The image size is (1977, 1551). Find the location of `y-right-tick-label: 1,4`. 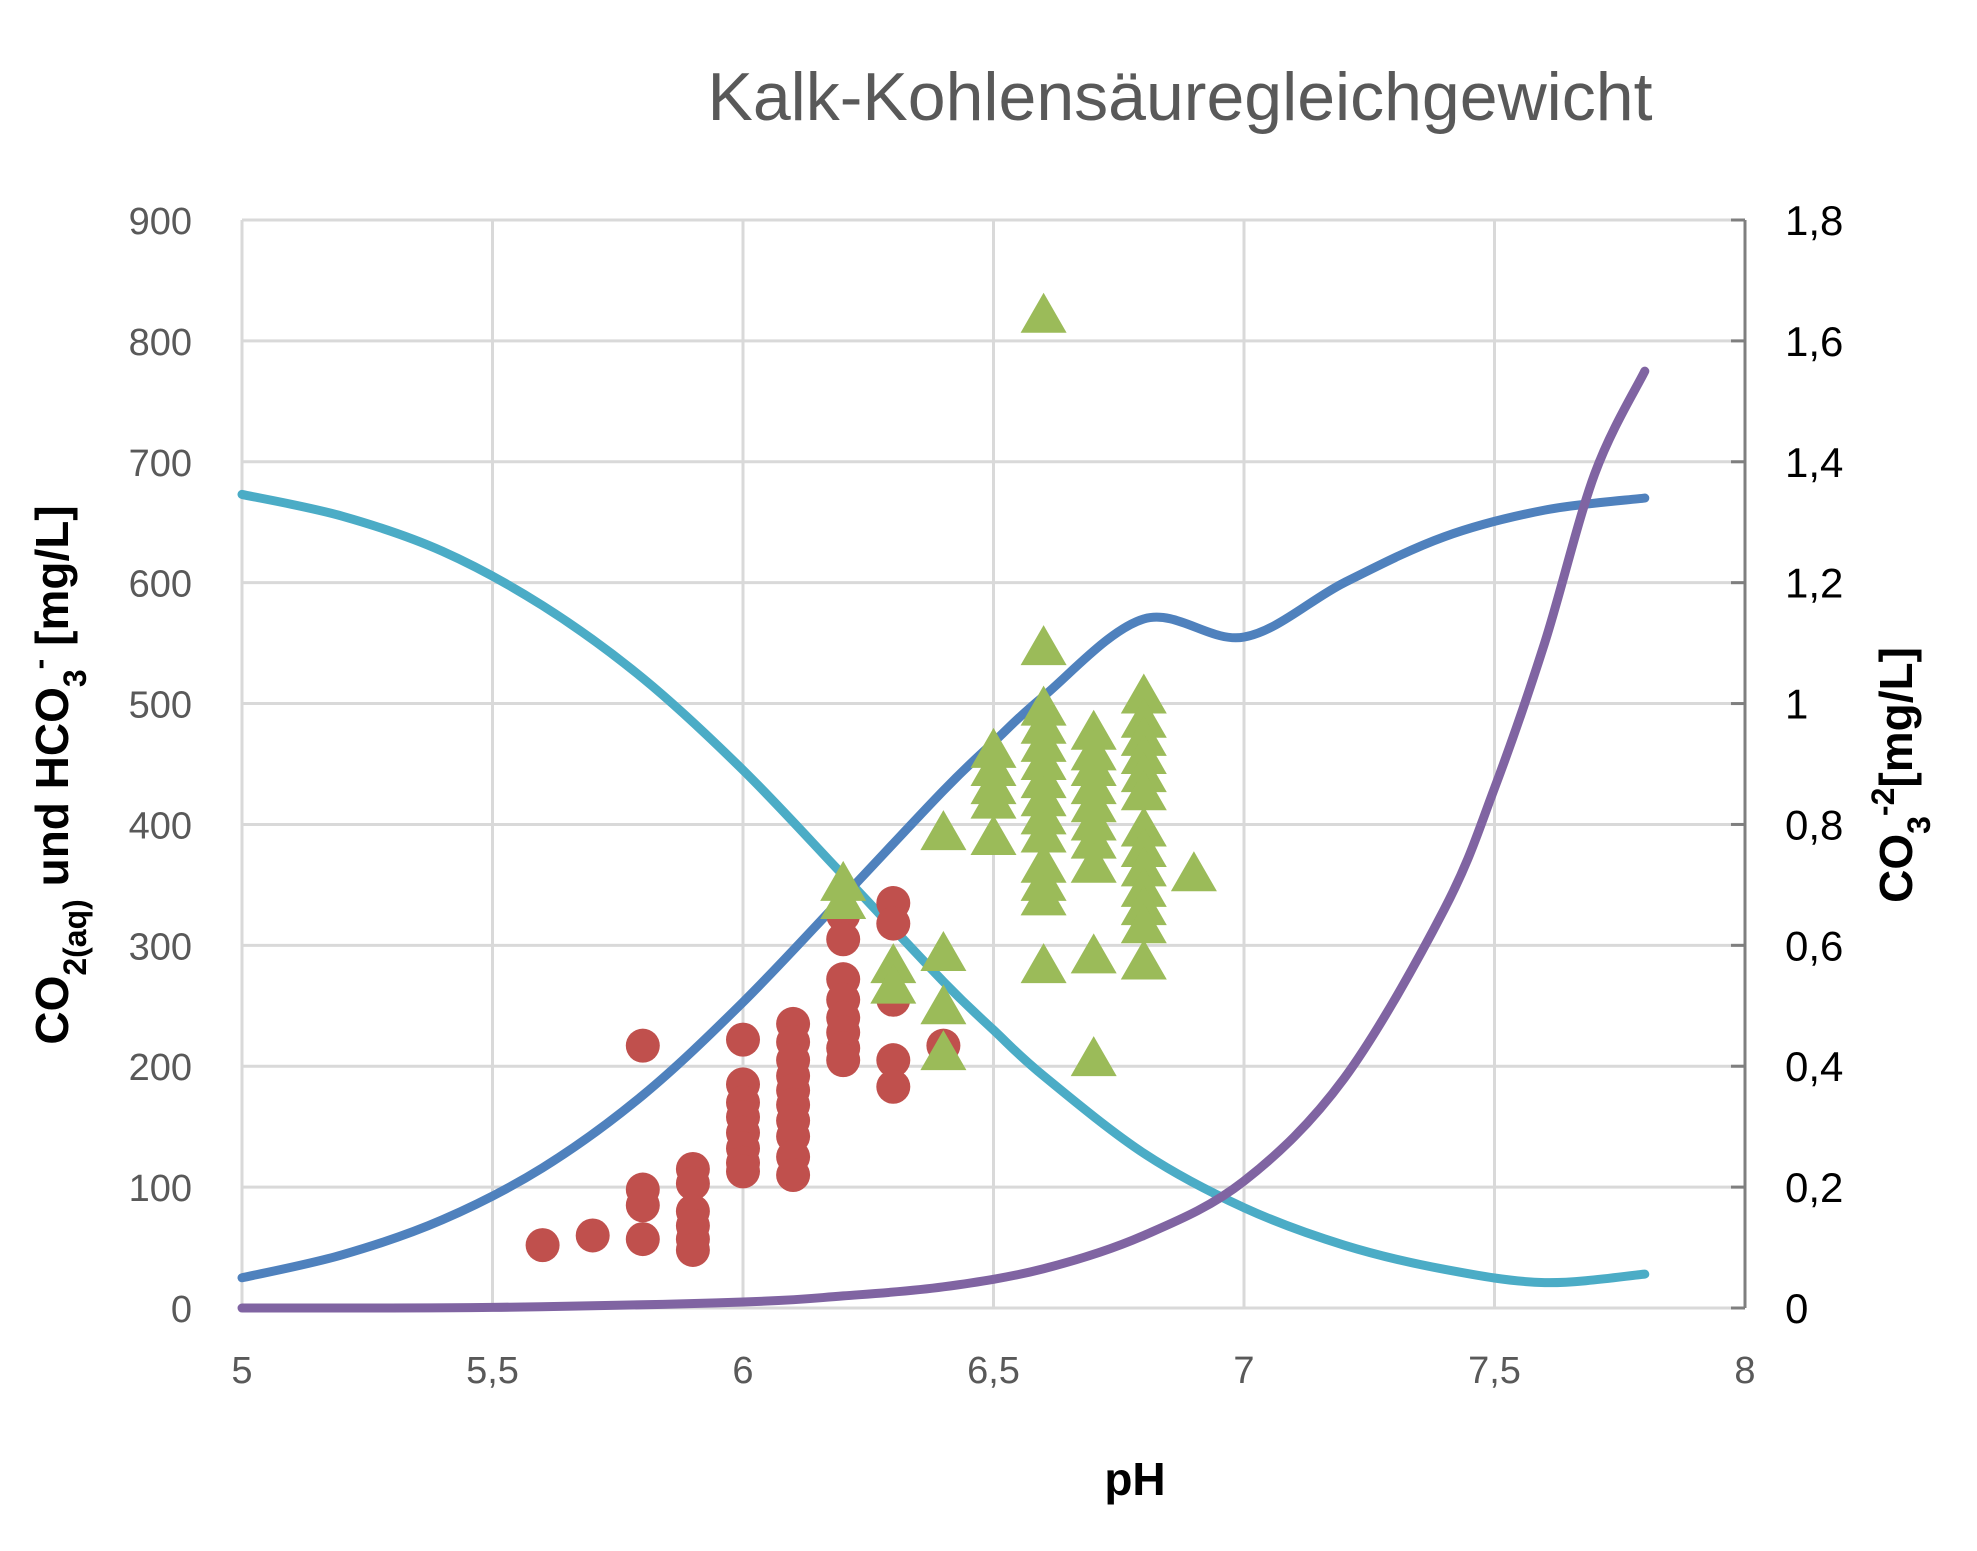

y-right-tick-label: 1,4 is located at coordinates (1814, 462).